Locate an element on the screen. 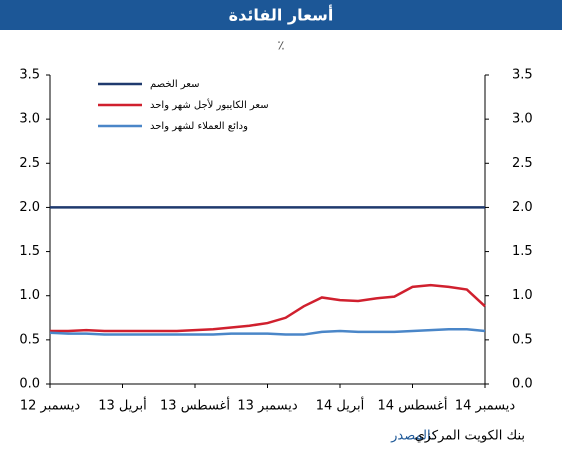 The width and height of the screenshot is (562, 454). y-tick-label: 0.5 is located at coordinates (29, 339).